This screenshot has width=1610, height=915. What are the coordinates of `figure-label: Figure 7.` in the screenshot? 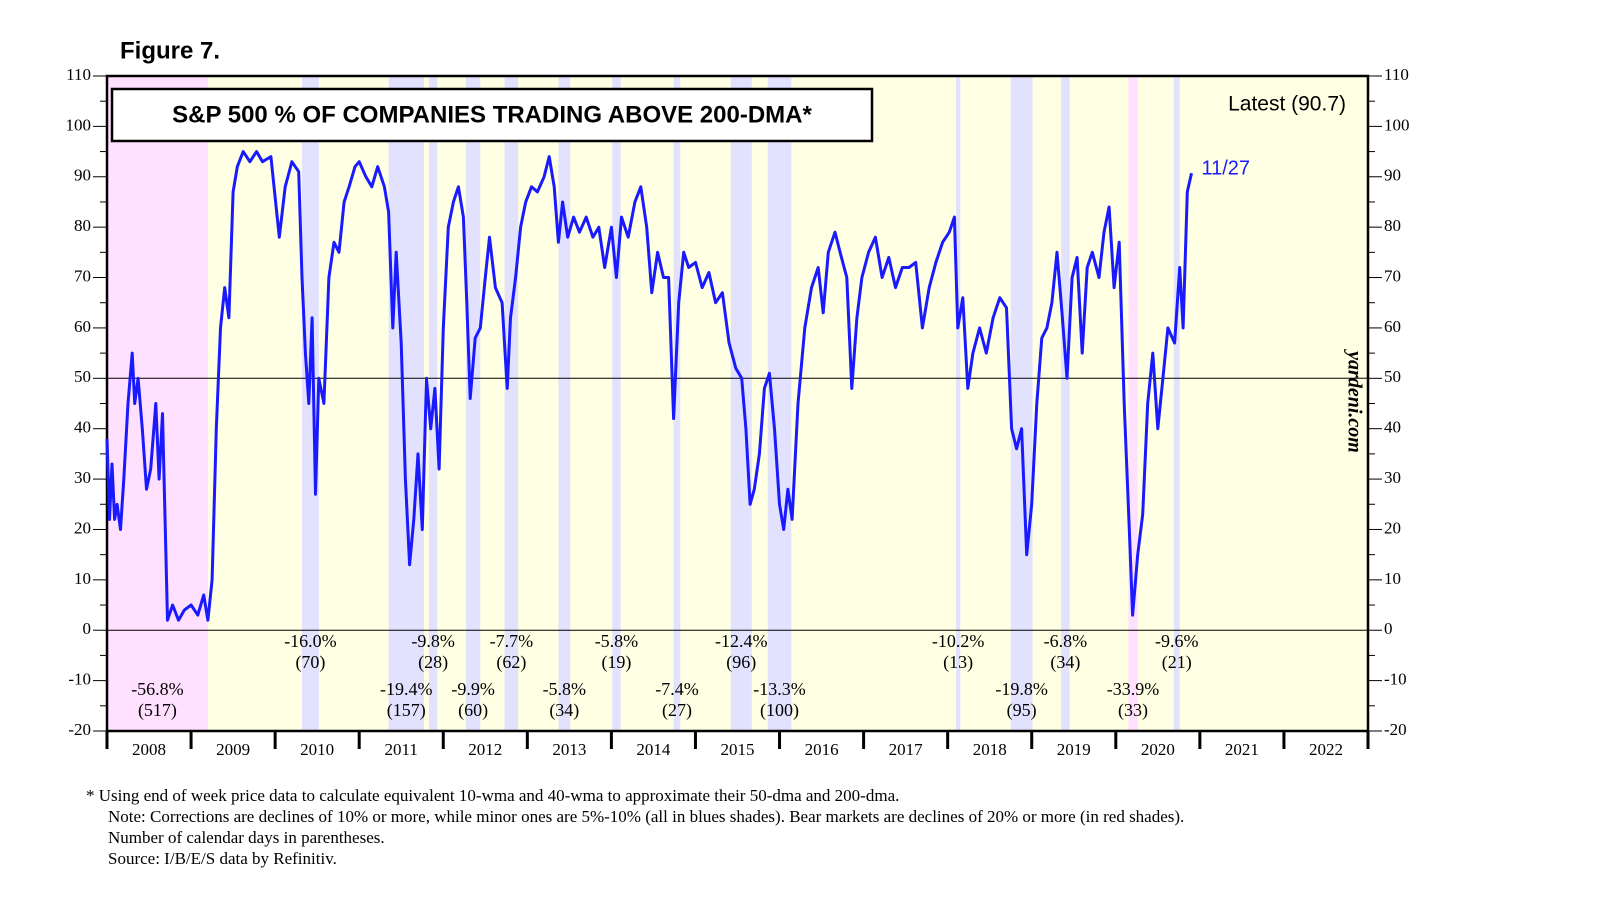 It's located at (170, 50).